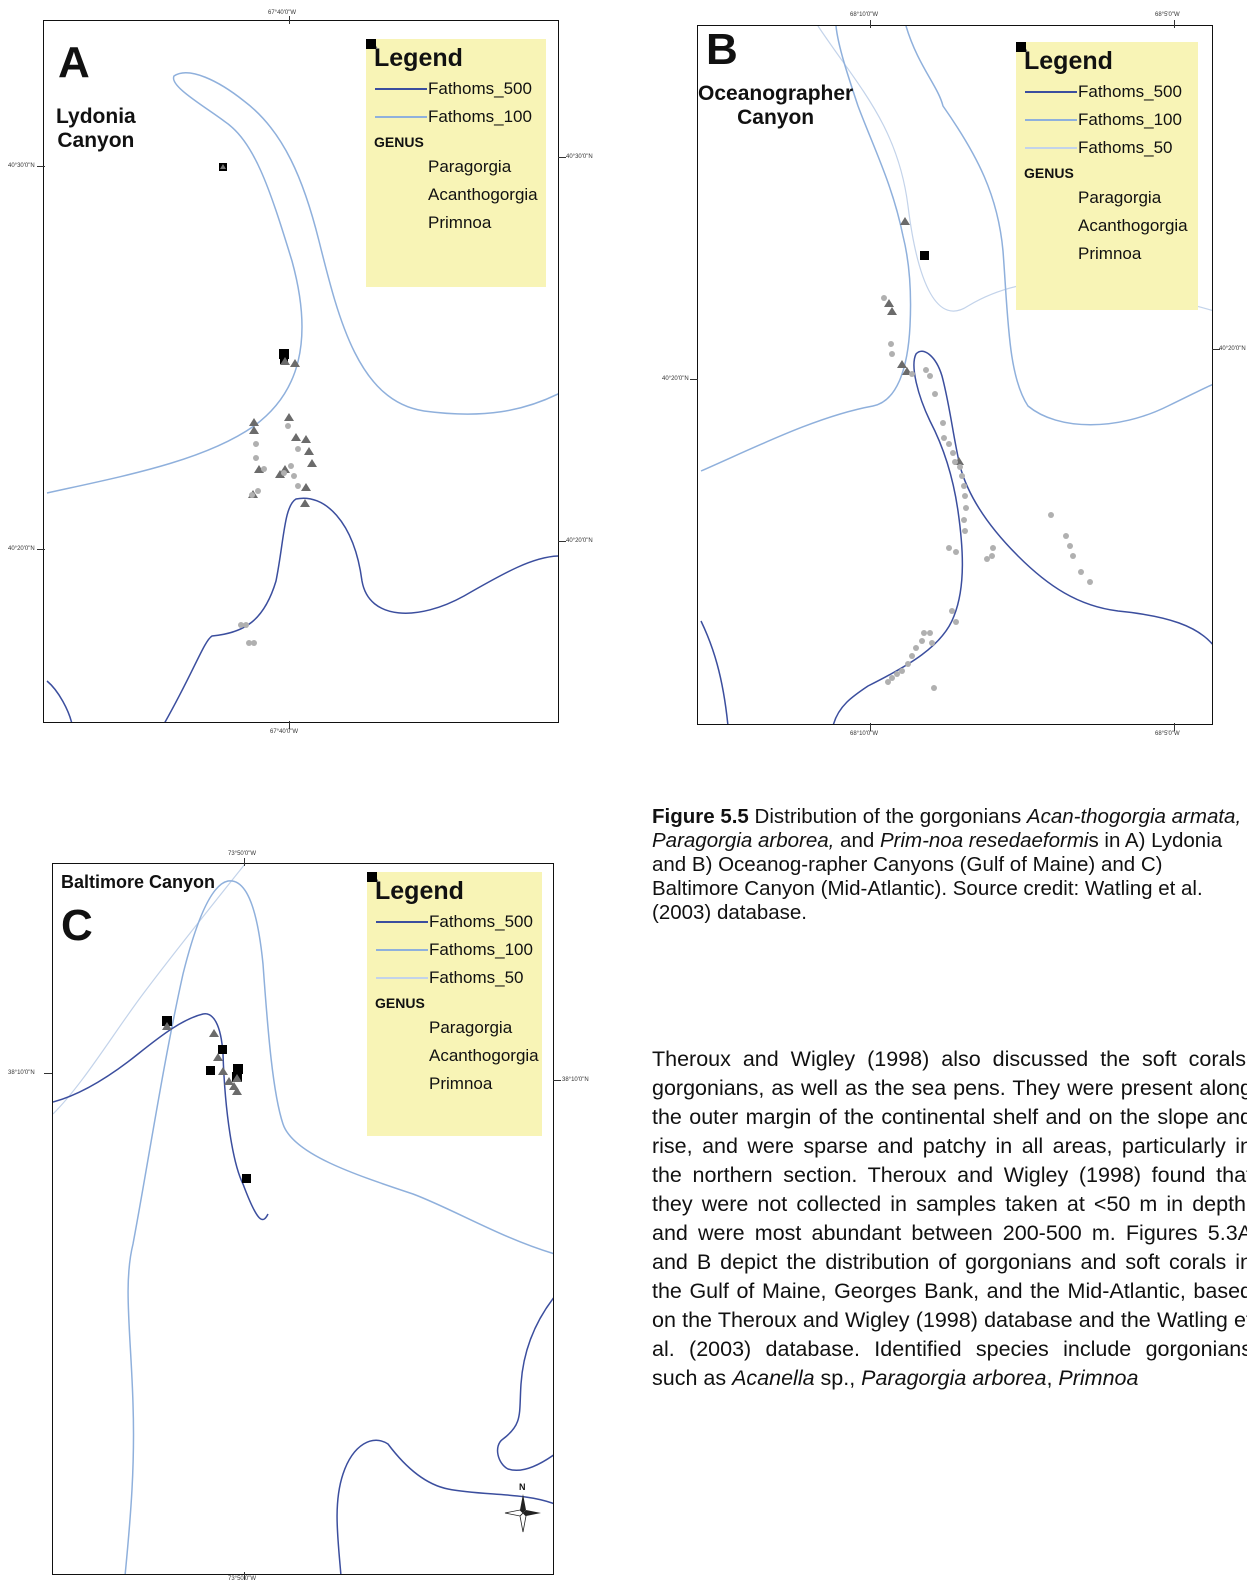 This screenshot has height=1583, width=1247. What do you see at coordinates (289, 20) in the screenshot?
I see `map-a-top-tickmark` at bounding box center [289, 20].